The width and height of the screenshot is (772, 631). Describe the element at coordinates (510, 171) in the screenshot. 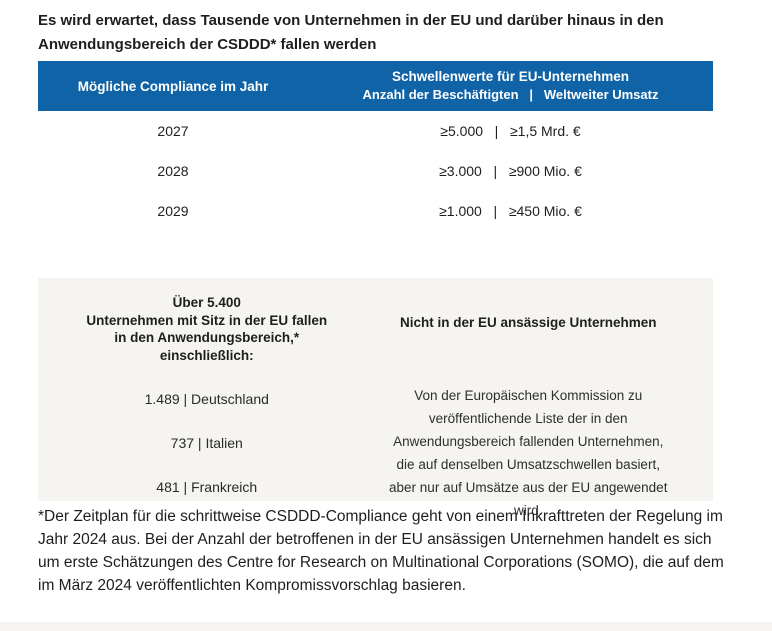

I see `thresholds-cell: ≥3.000 | ≥900 Mio. €` at that location.